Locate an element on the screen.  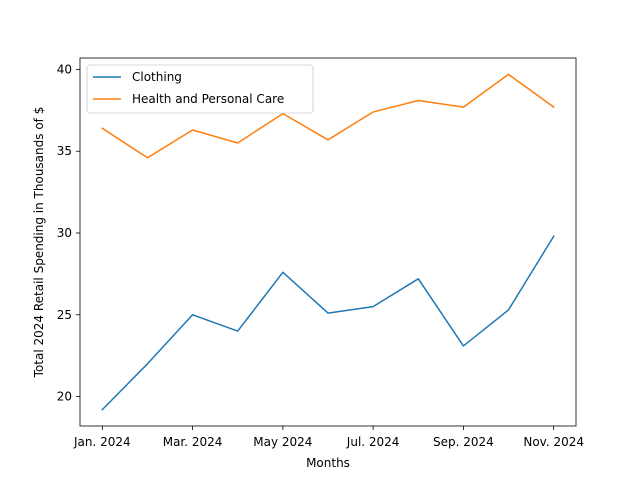
legend-label: Health and Personal Care is located at coordinates (208, 99).